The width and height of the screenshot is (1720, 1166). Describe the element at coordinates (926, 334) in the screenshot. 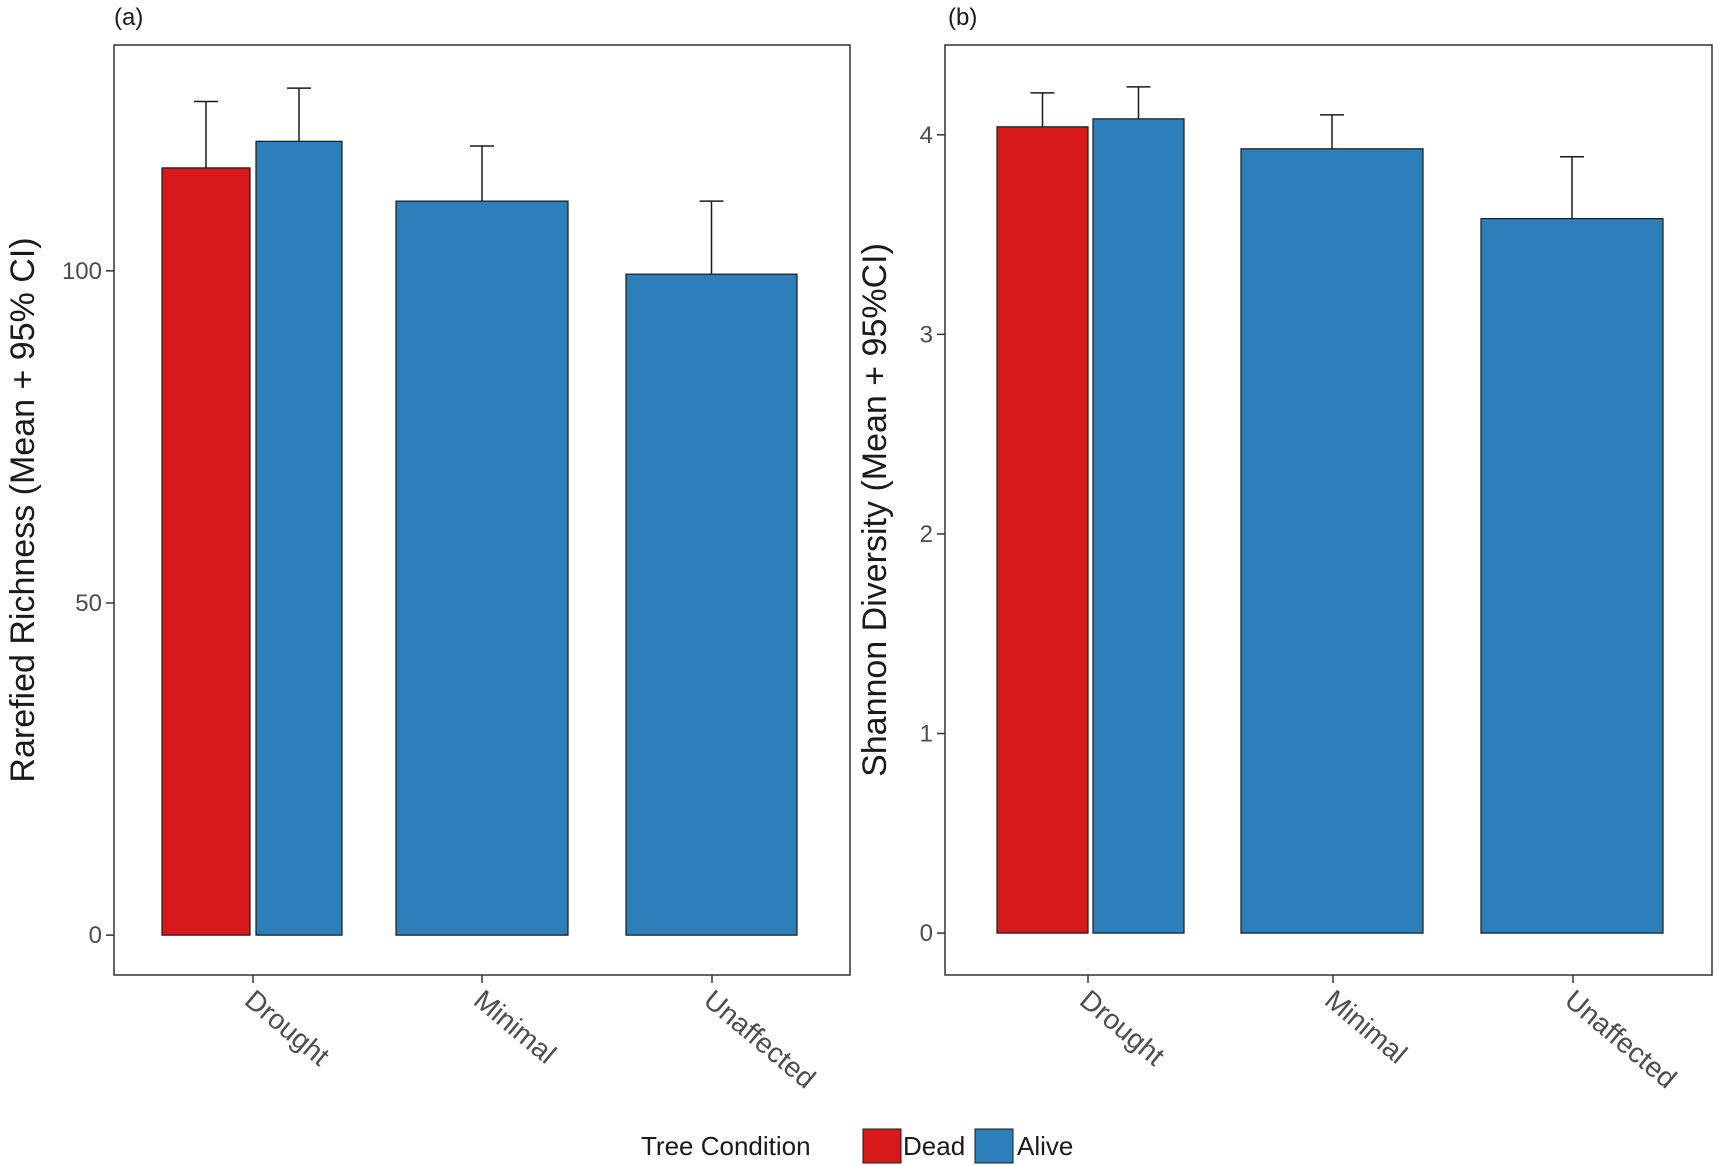

I see `y-tick-label: 3` at that location.